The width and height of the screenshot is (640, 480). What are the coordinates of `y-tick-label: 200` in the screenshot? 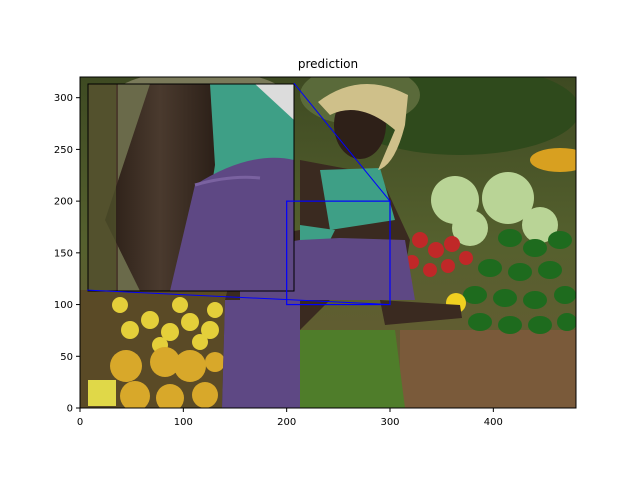 It's located at (63, 202).